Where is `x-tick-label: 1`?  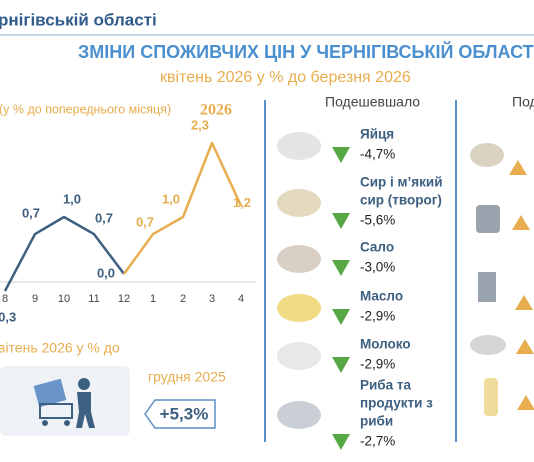 x-tick-label: 1 is located at coordinates (153, 299).